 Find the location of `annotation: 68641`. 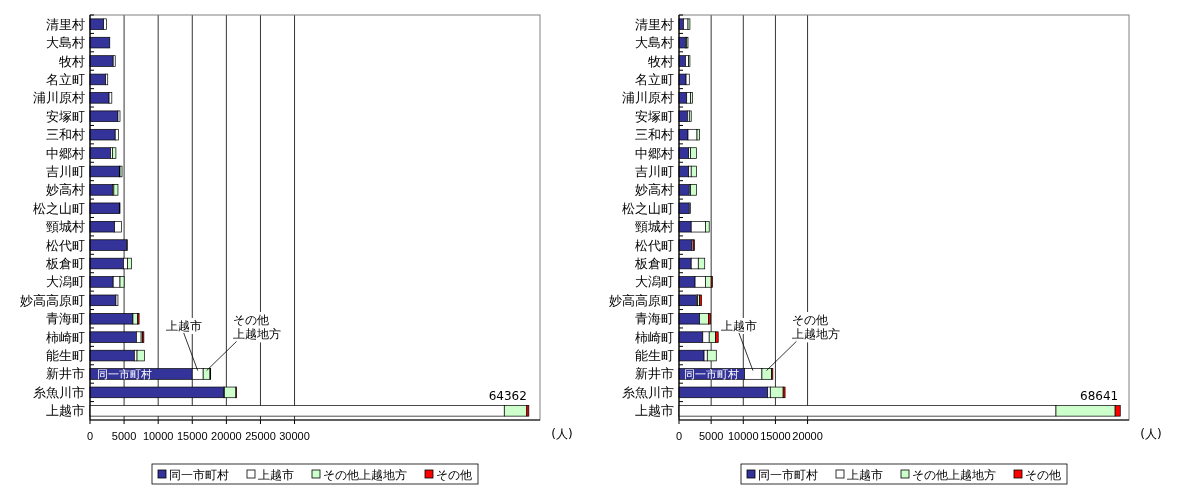

annotation: 68641 is located at coordinates (1099, 396).